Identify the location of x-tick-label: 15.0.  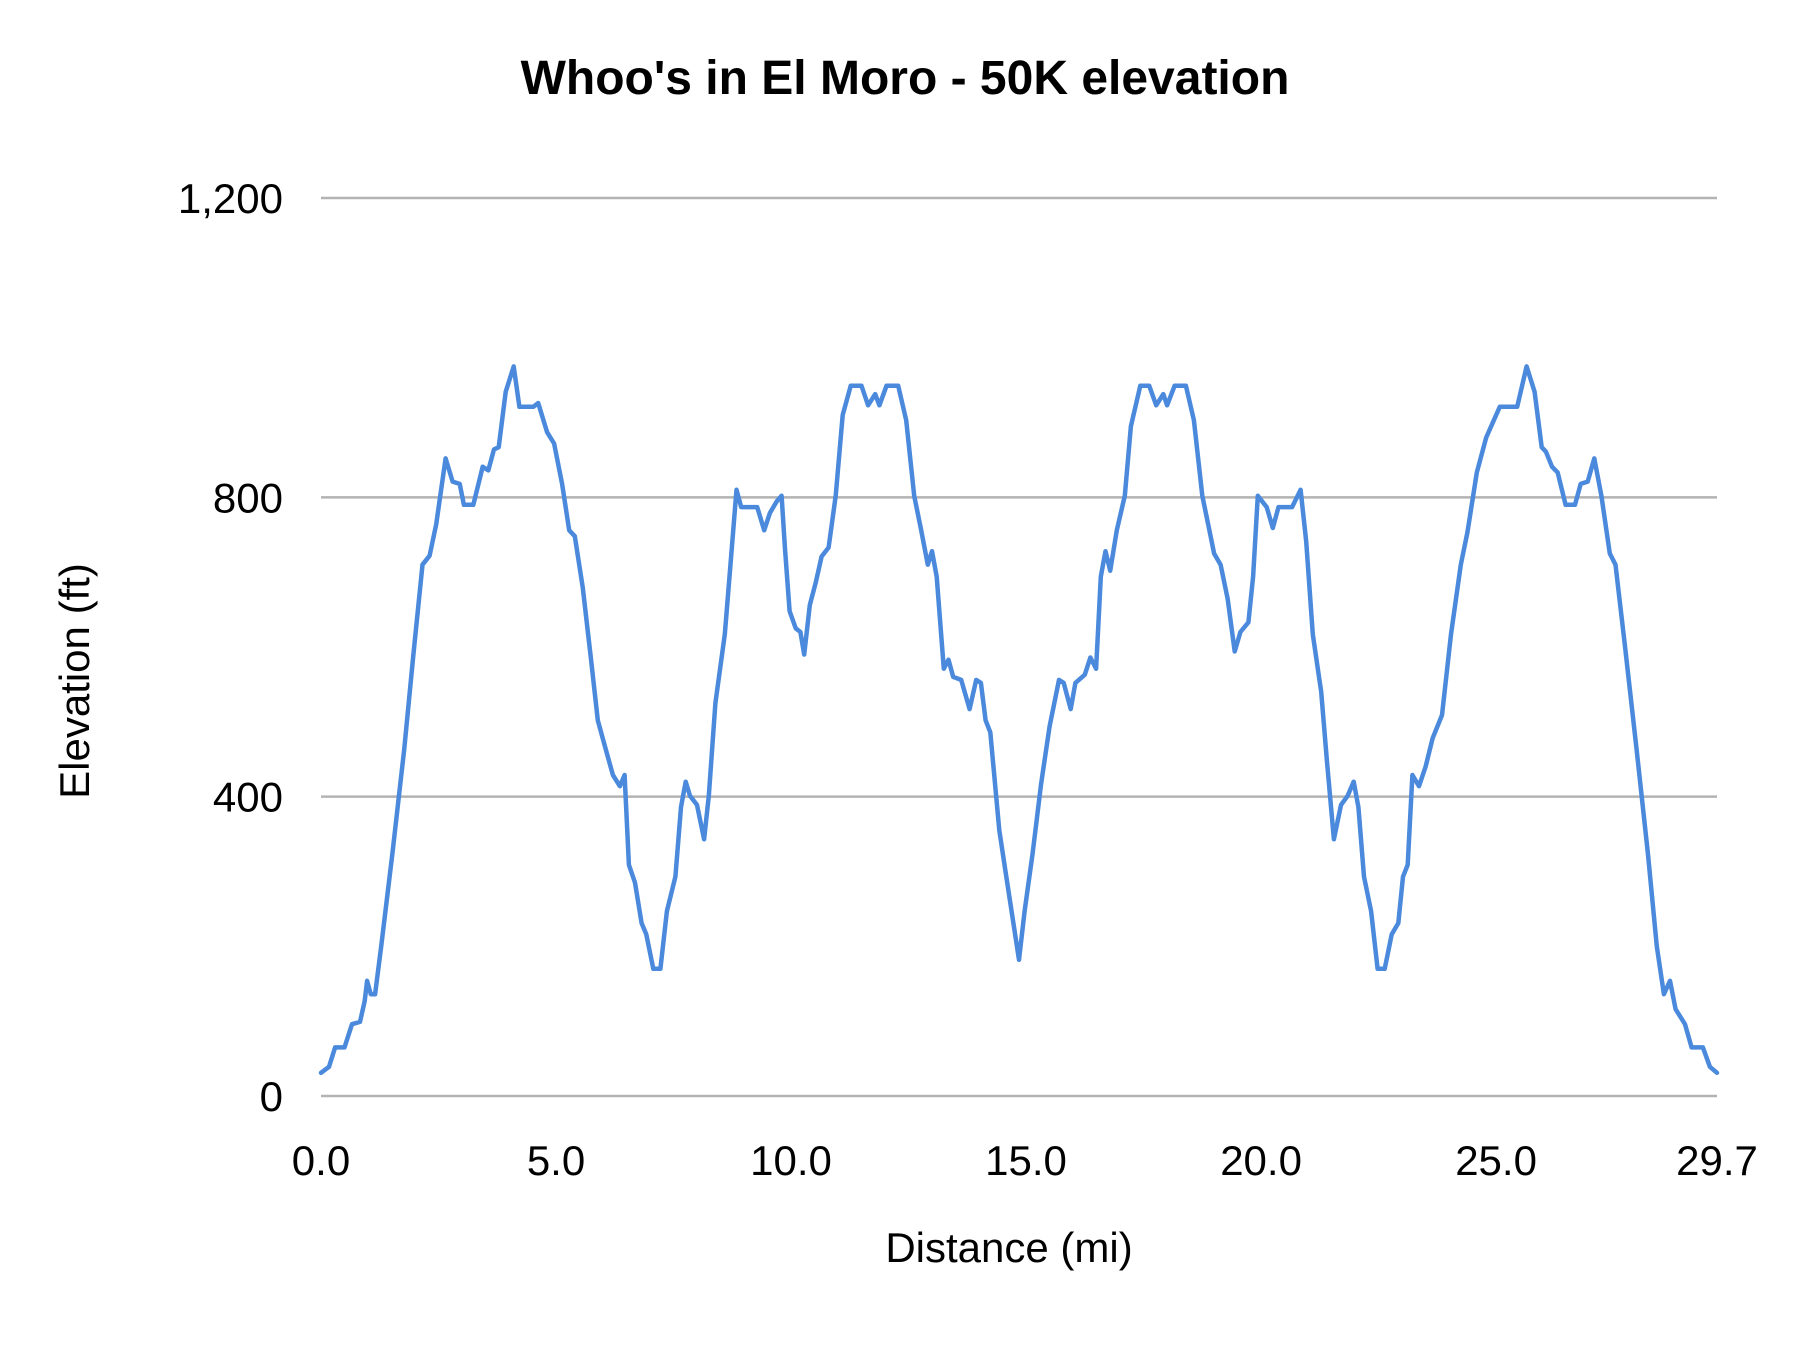
(1026, 1160).